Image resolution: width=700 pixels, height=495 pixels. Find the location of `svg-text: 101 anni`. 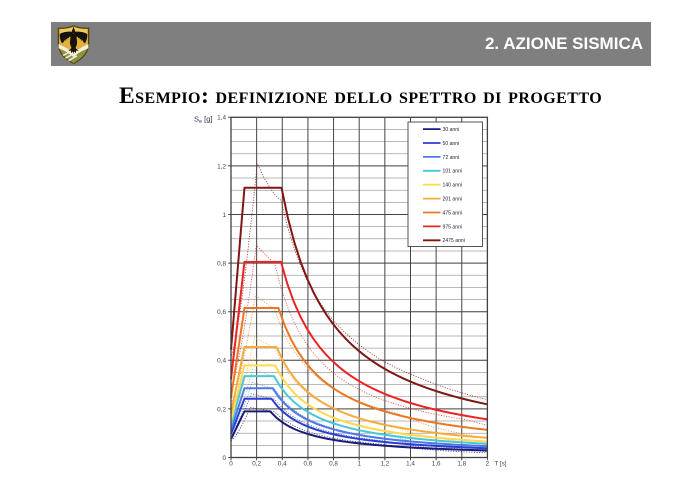

svg-text: 101 anni is located at coordinates (453, 172).